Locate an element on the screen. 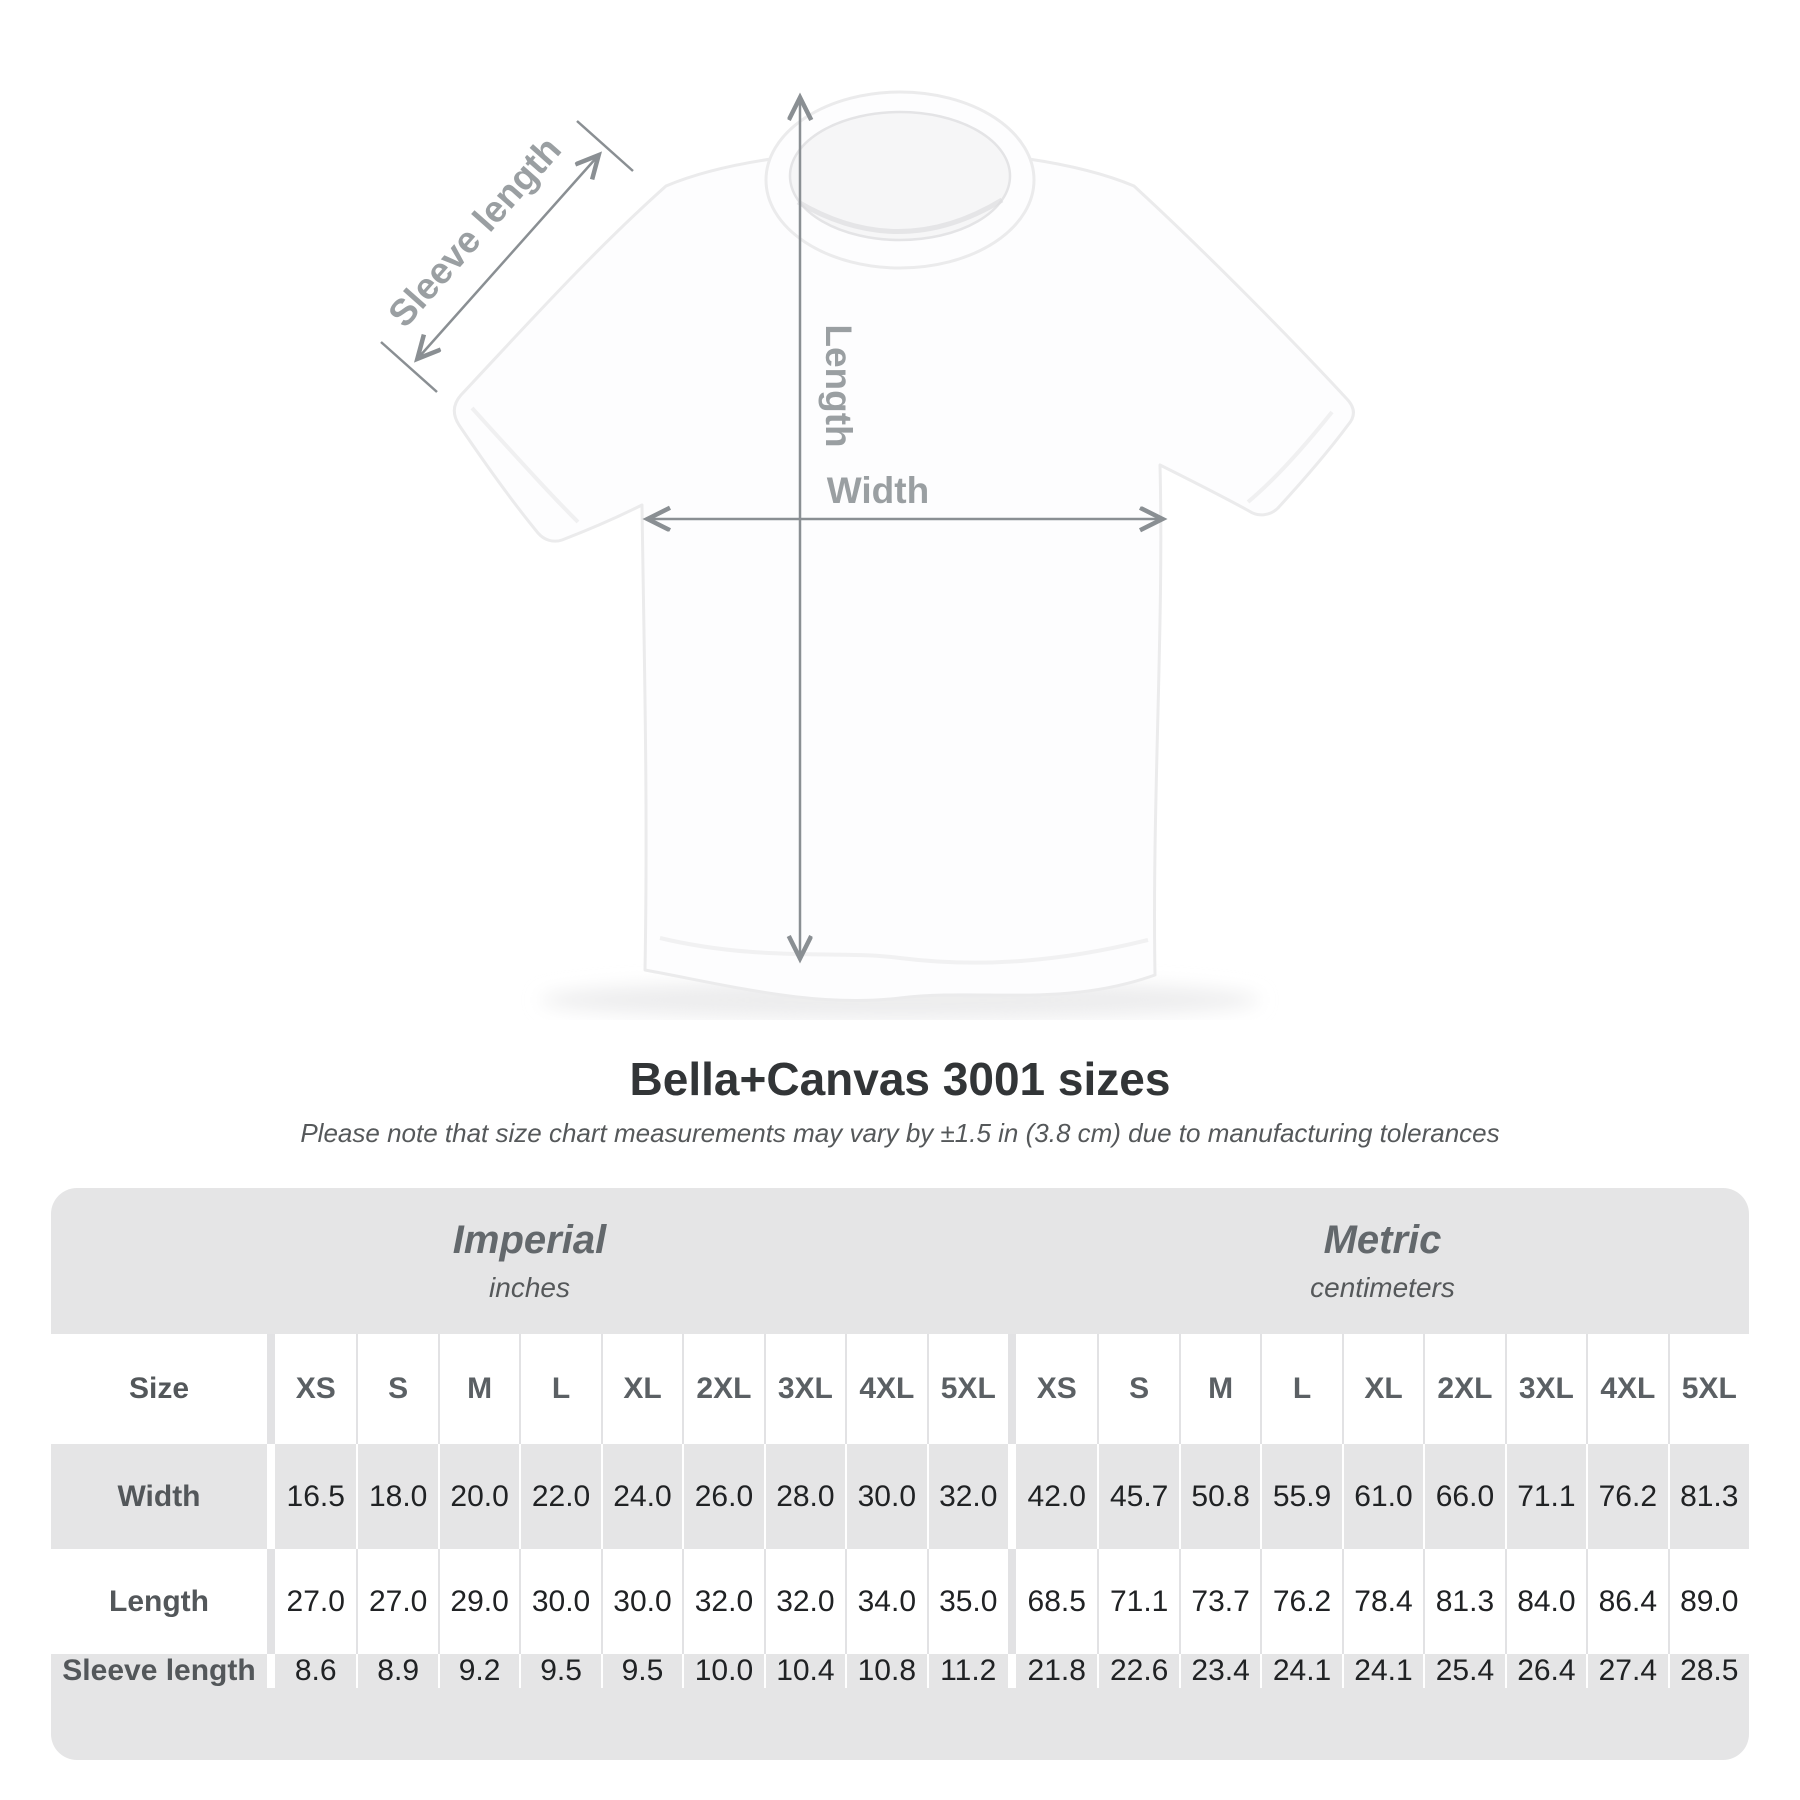  imperial-value-cell: 29.0 is located at coordinates (478, 1601).